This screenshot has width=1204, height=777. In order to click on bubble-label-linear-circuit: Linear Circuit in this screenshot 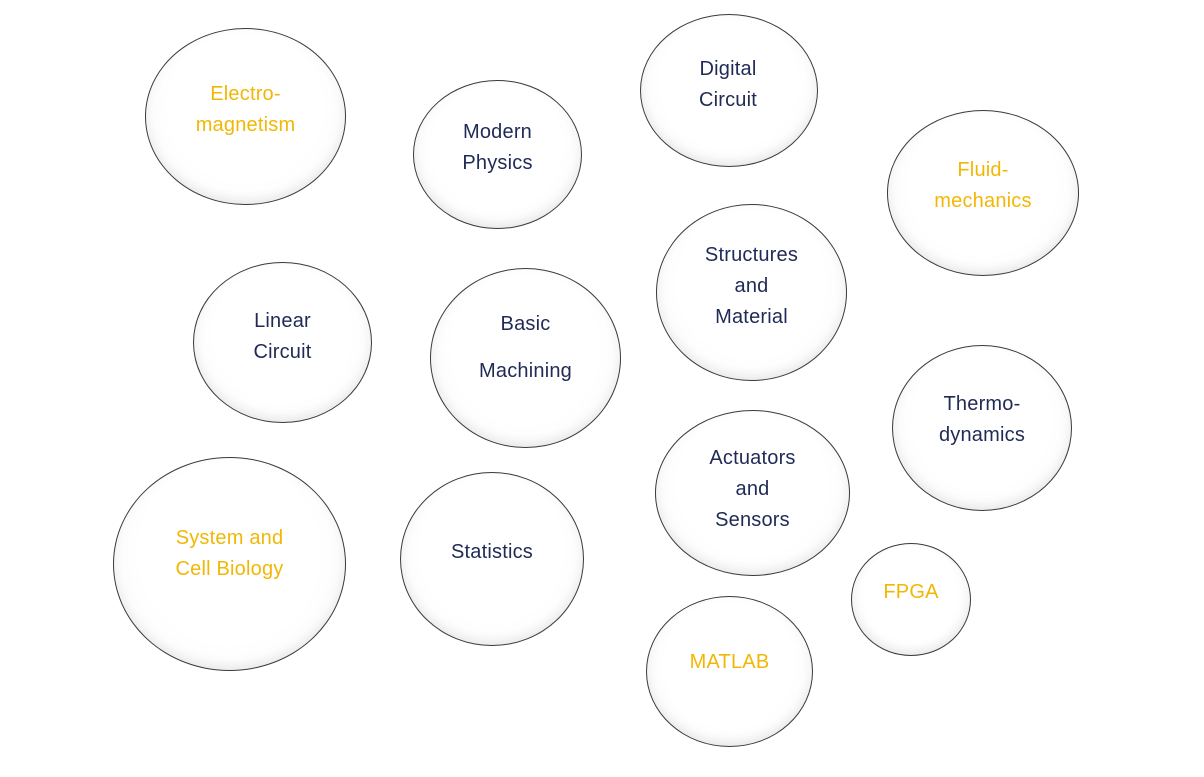, I will do `click(282, 337)`.